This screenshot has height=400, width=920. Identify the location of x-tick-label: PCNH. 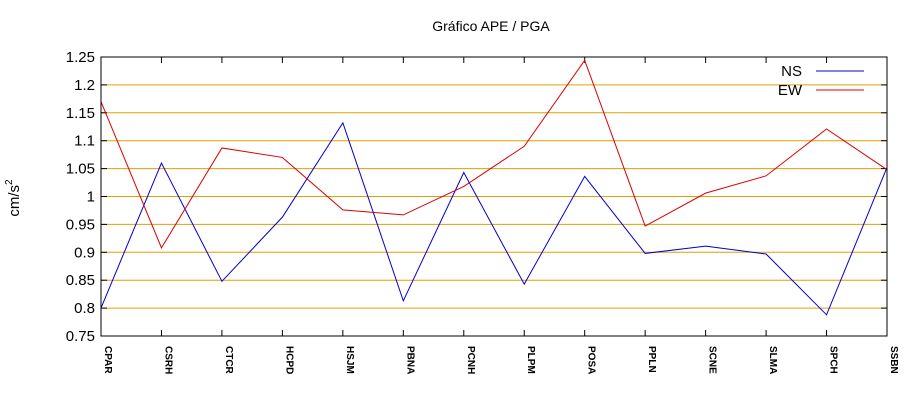
(470, 360).